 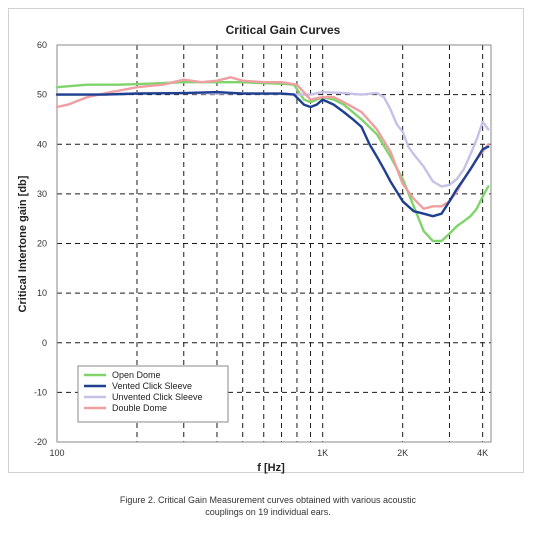 What do you see at coordinates (42, 293) in the screenshot?
I see `y-tick-label: 10` at bounding box center [42, 293].